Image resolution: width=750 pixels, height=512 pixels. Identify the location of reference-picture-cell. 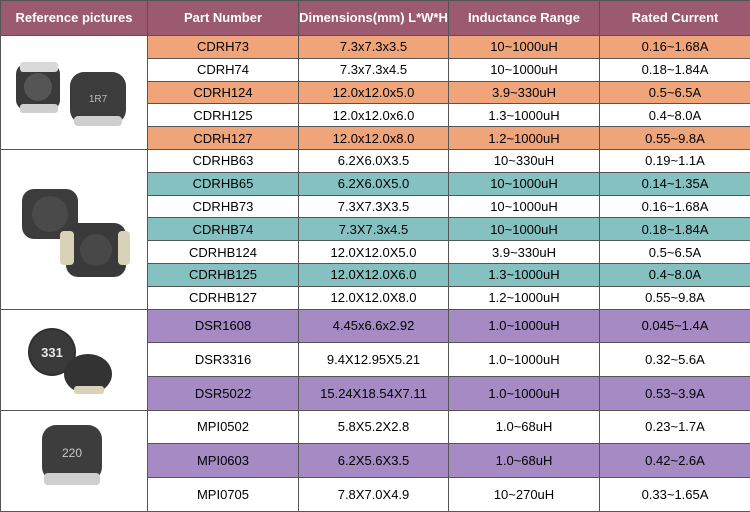
(74, 229).